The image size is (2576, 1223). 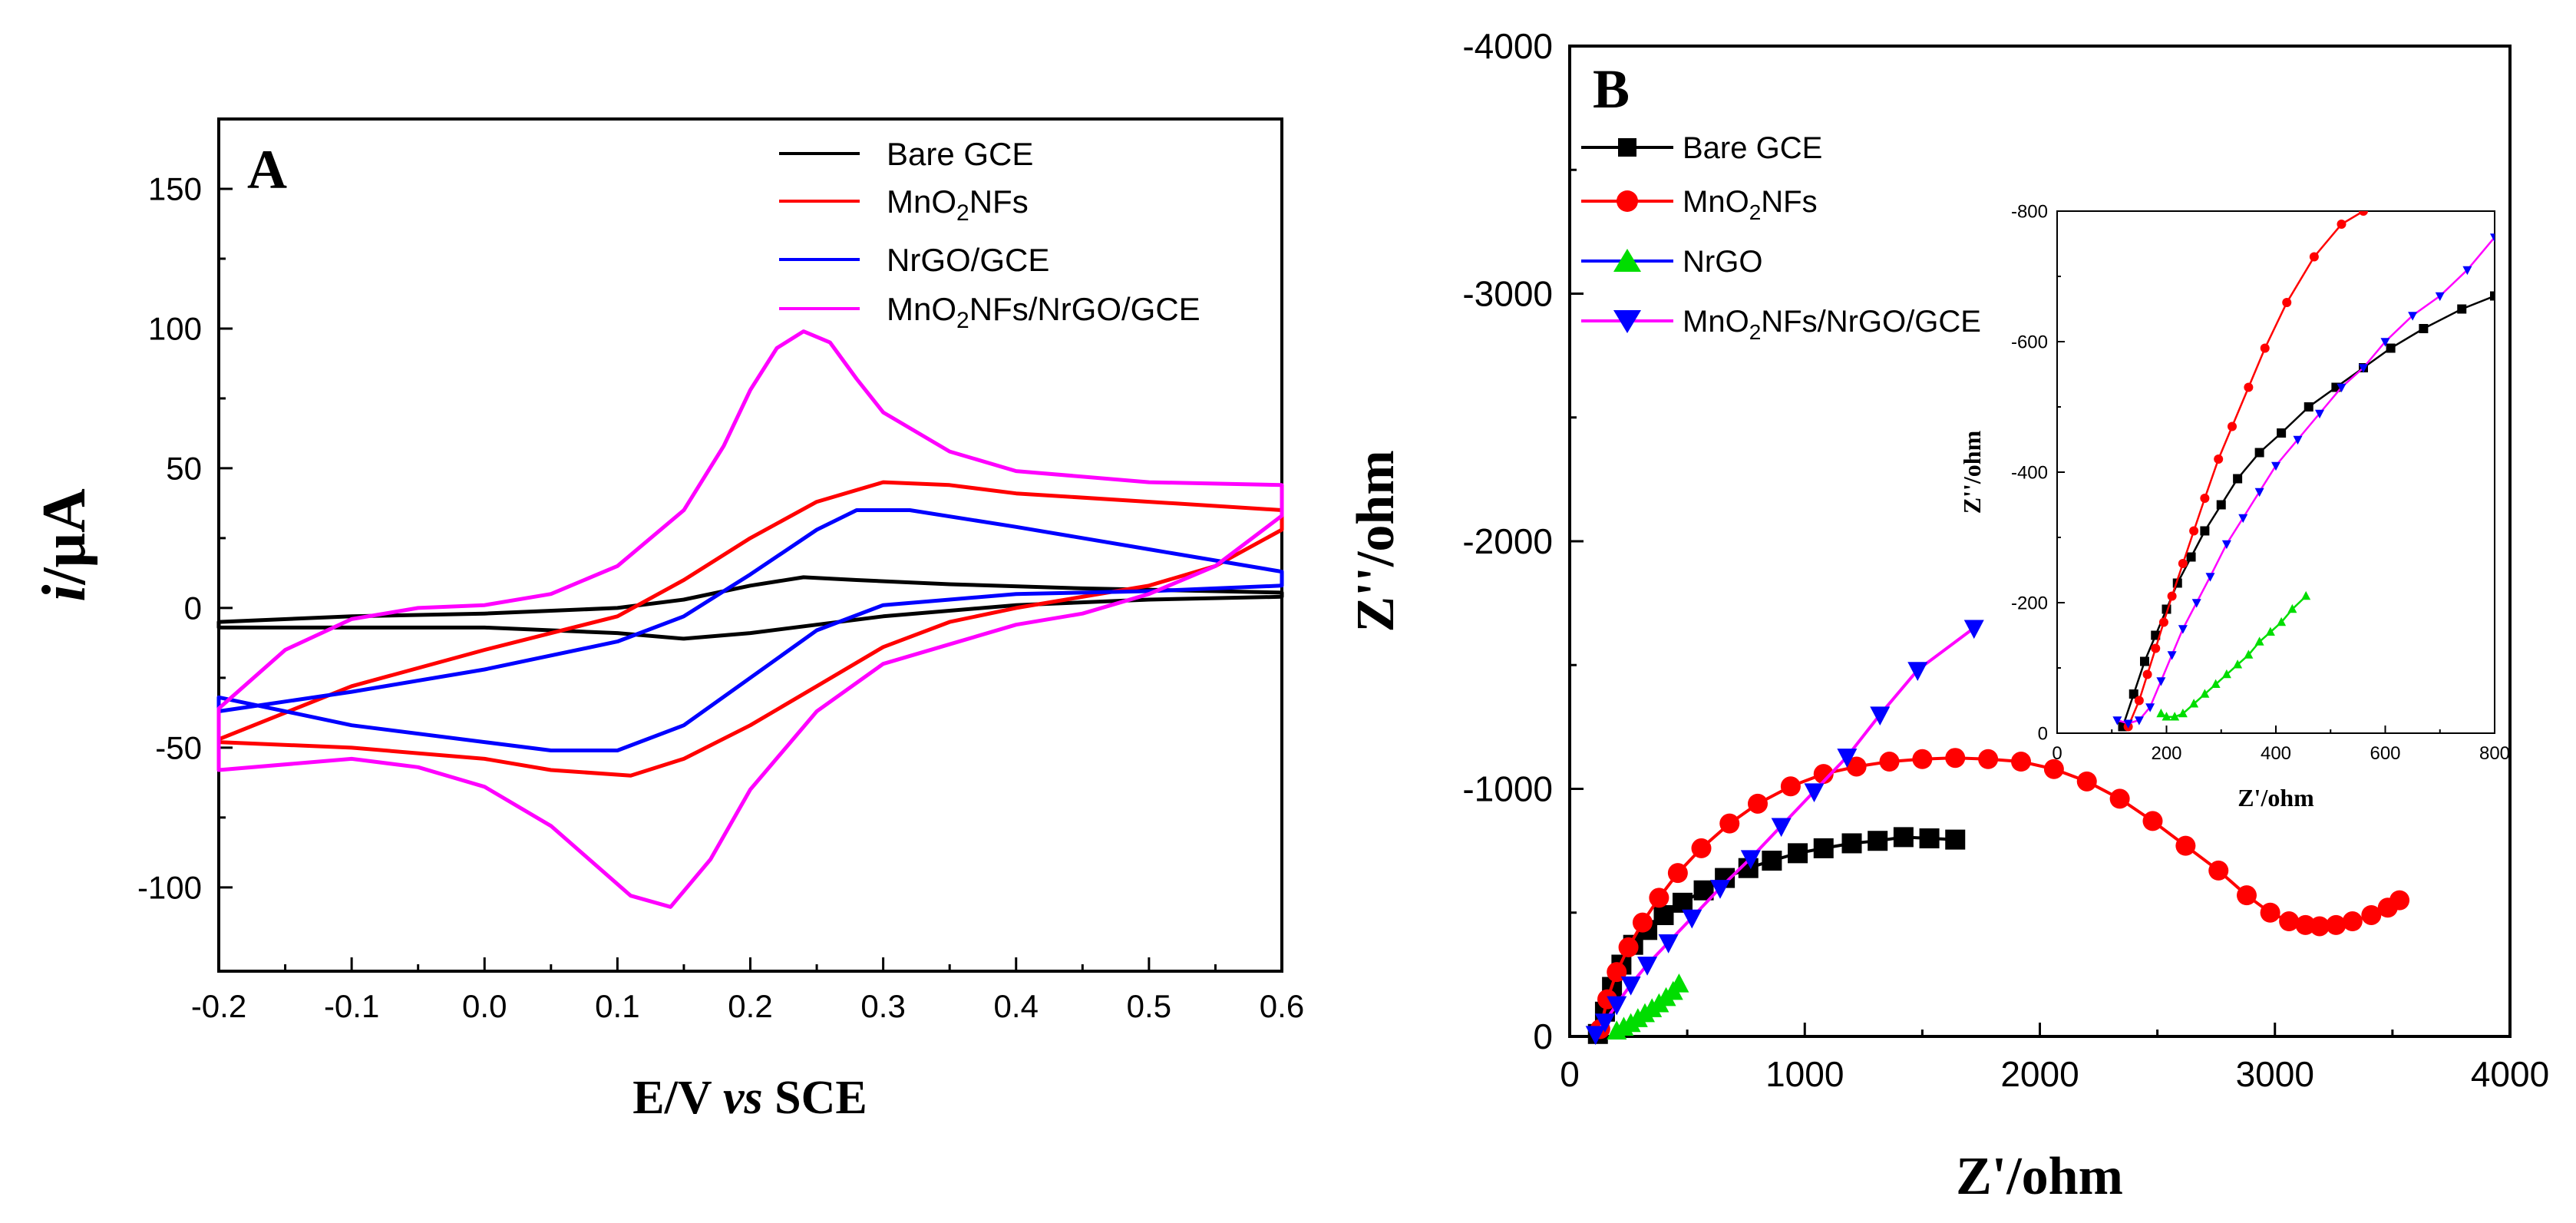 I want to click on legend-b-label-nrgo: NrGO, so click(x=1722, y=262).